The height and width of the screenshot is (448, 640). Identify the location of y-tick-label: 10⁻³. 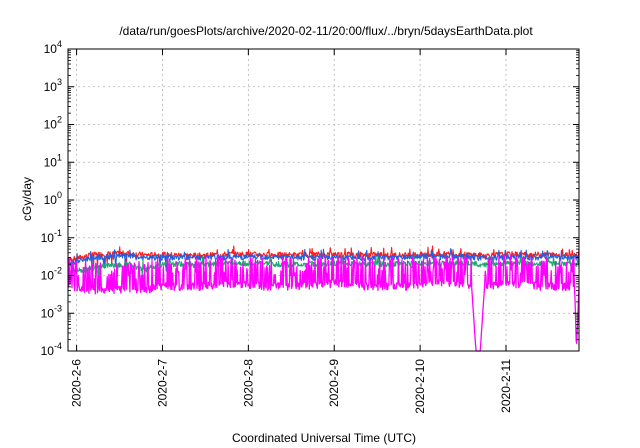
(51, 311).